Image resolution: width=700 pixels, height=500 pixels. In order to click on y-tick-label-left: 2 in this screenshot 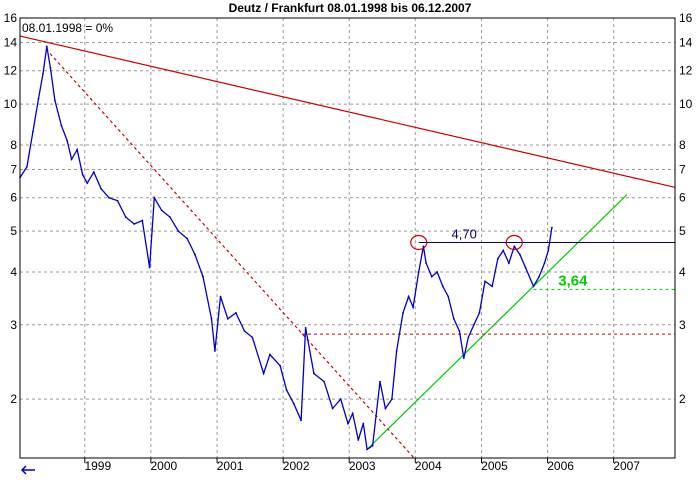, I will do `click(13, 399)`.